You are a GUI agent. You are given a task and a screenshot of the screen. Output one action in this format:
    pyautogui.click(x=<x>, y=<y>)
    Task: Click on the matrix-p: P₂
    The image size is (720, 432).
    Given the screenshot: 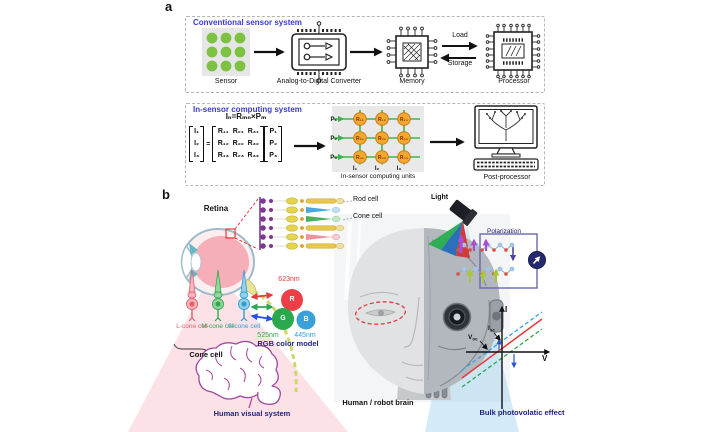 What is the action you would take?
    pyautogui.click(x=273, y=143)
    